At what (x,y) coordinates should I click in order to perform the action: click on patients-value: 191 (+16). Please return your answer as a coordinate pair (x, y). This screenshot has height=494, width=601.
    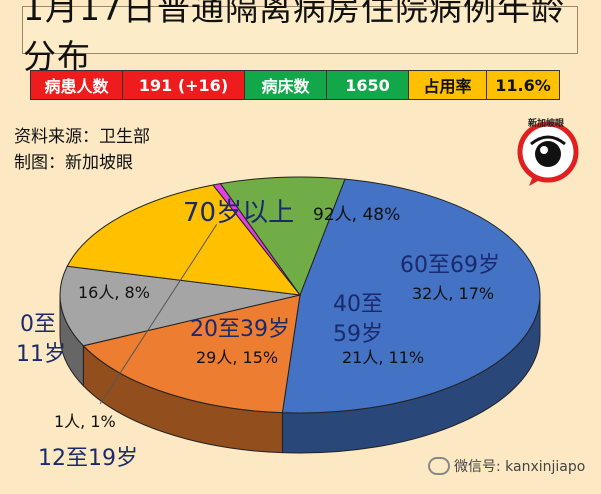
    Looking at the image, I should click on (184, 85).